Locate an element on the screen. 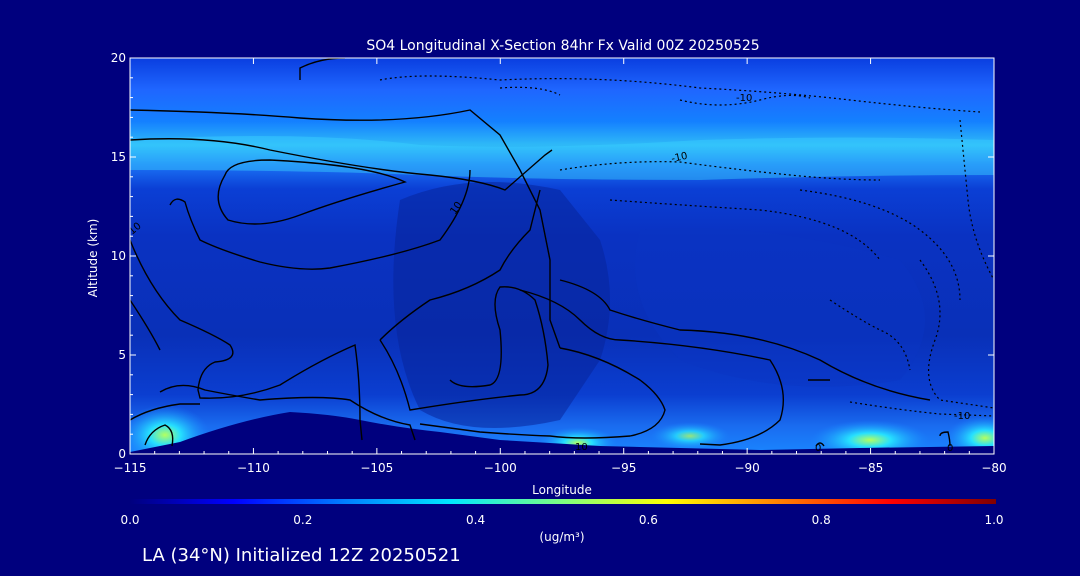 This screenshot has height=576, width=1080. colorbar-tick-label: 0.8 is located at coordinates (821, 520).